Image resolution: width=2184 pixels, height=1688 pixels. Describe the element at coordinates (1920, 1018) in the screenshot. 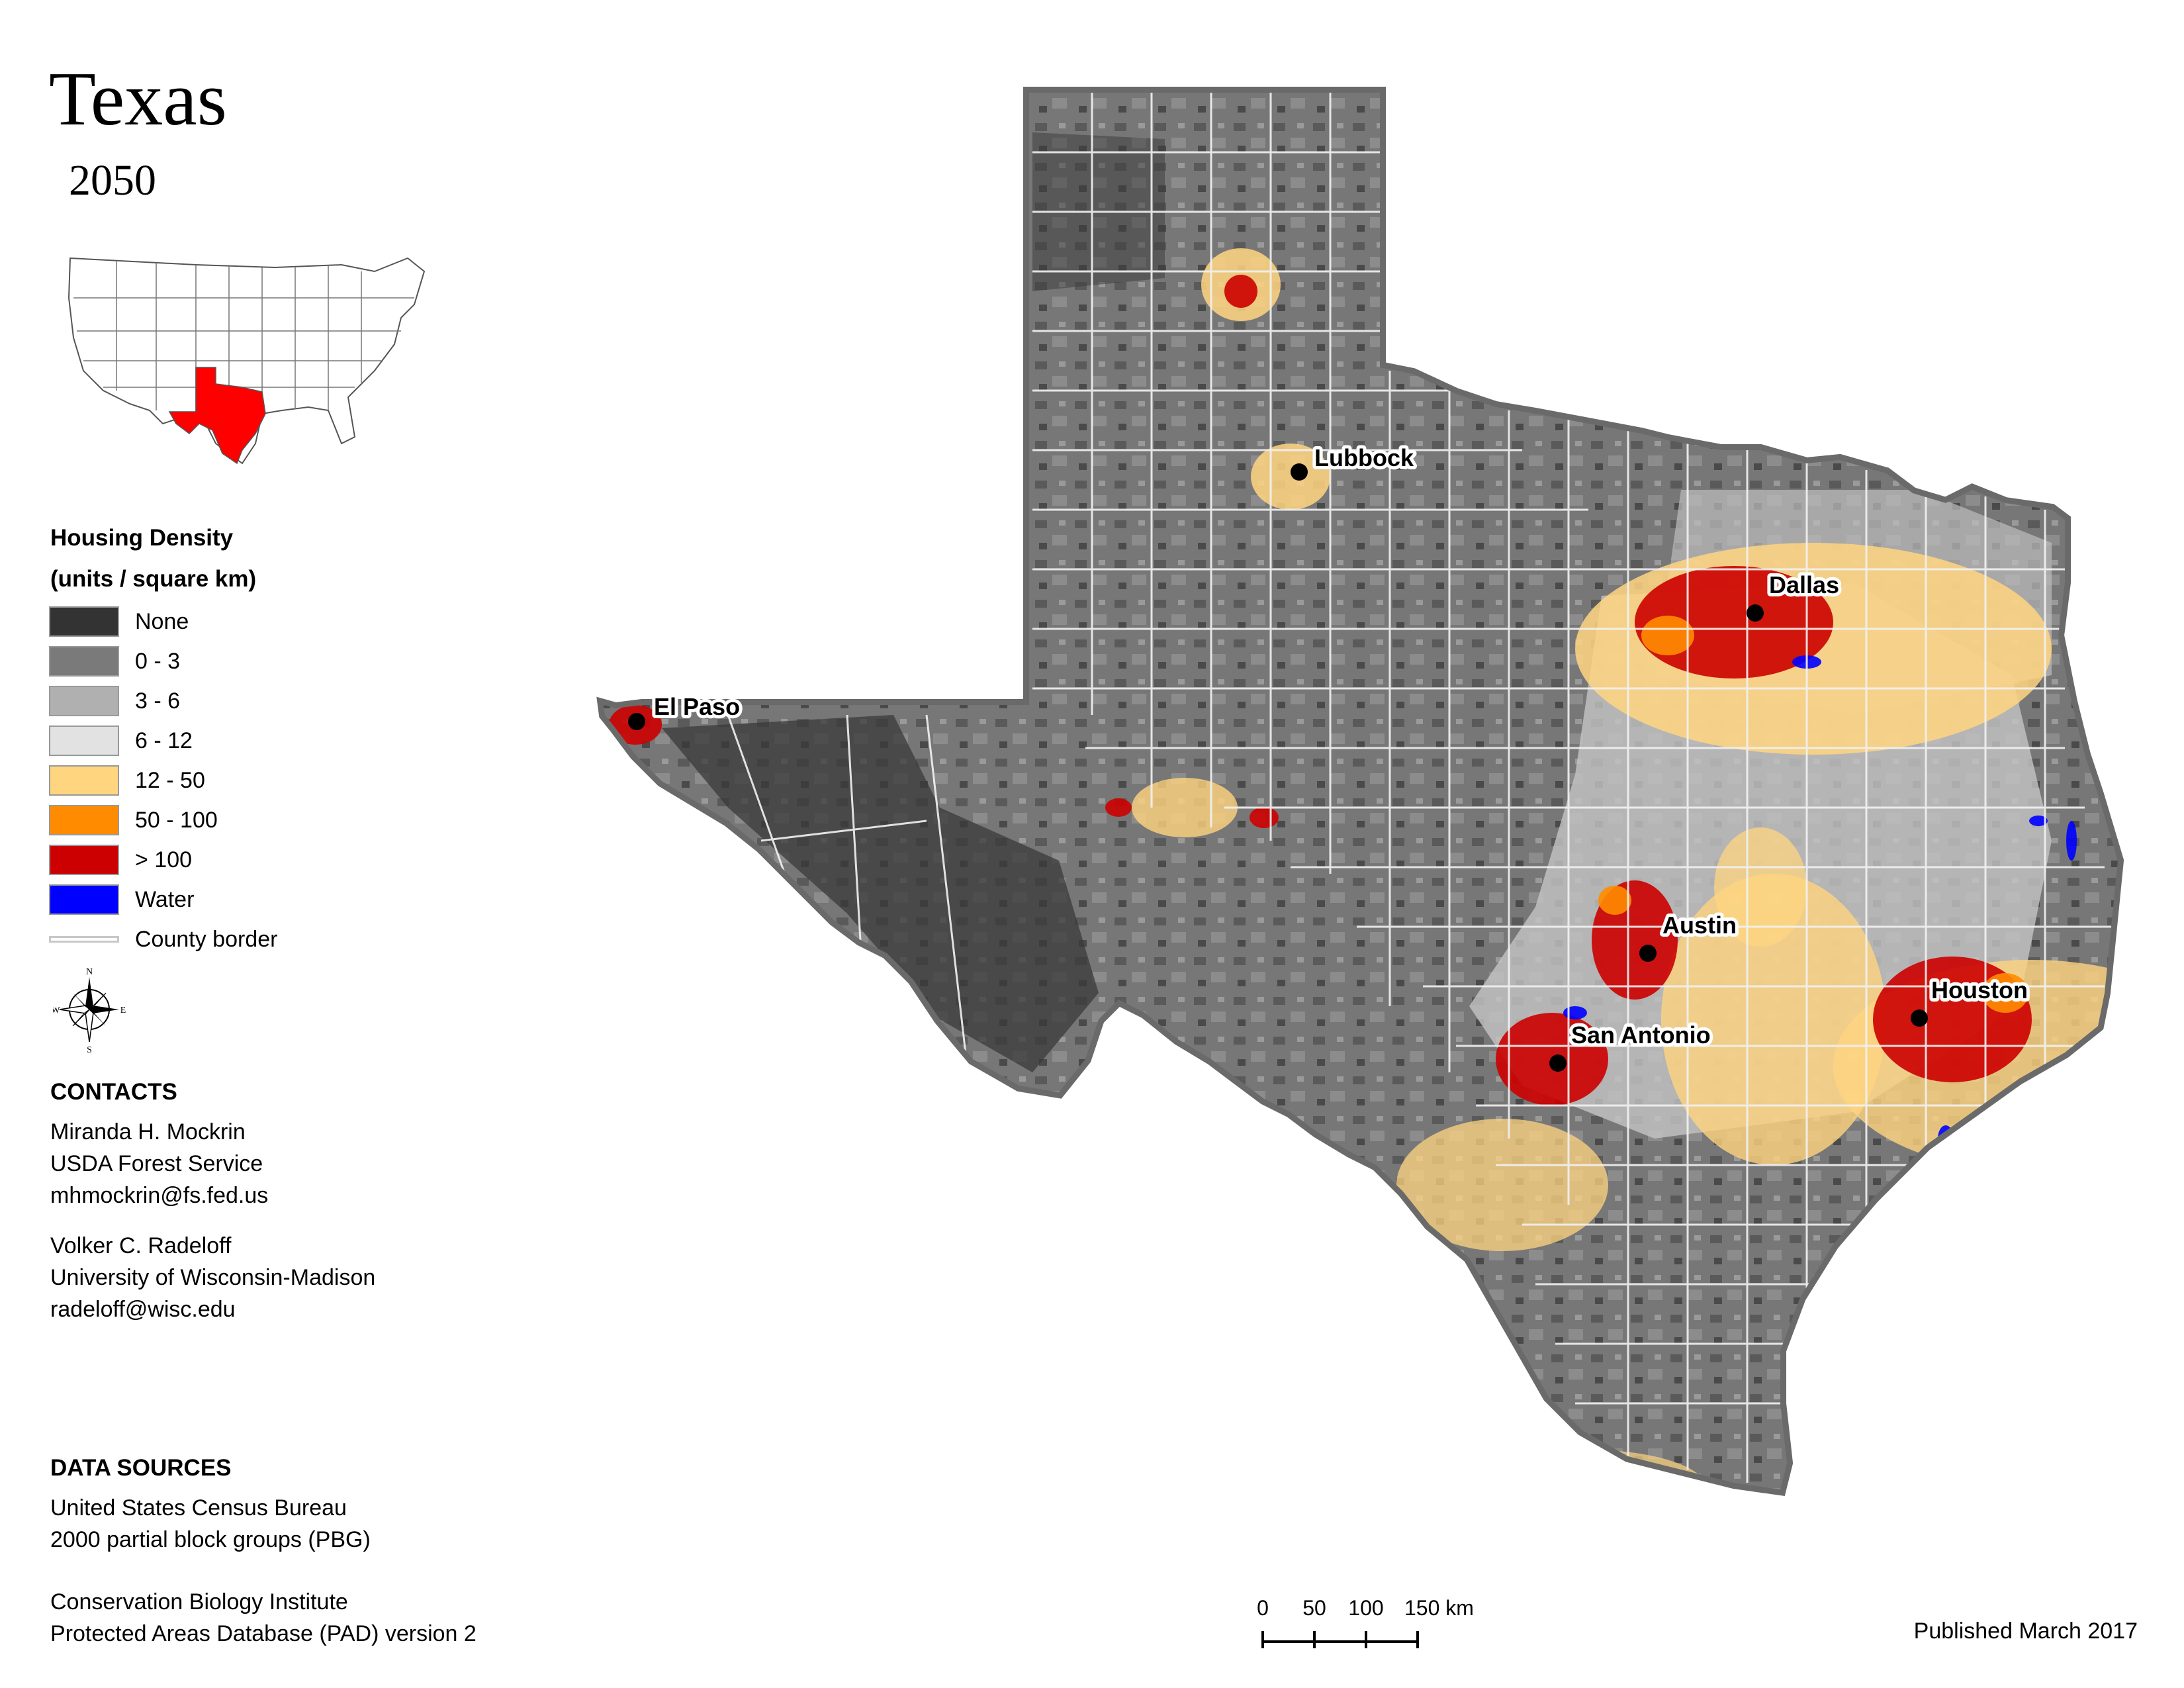

I see `city-dot-houston` at that location.